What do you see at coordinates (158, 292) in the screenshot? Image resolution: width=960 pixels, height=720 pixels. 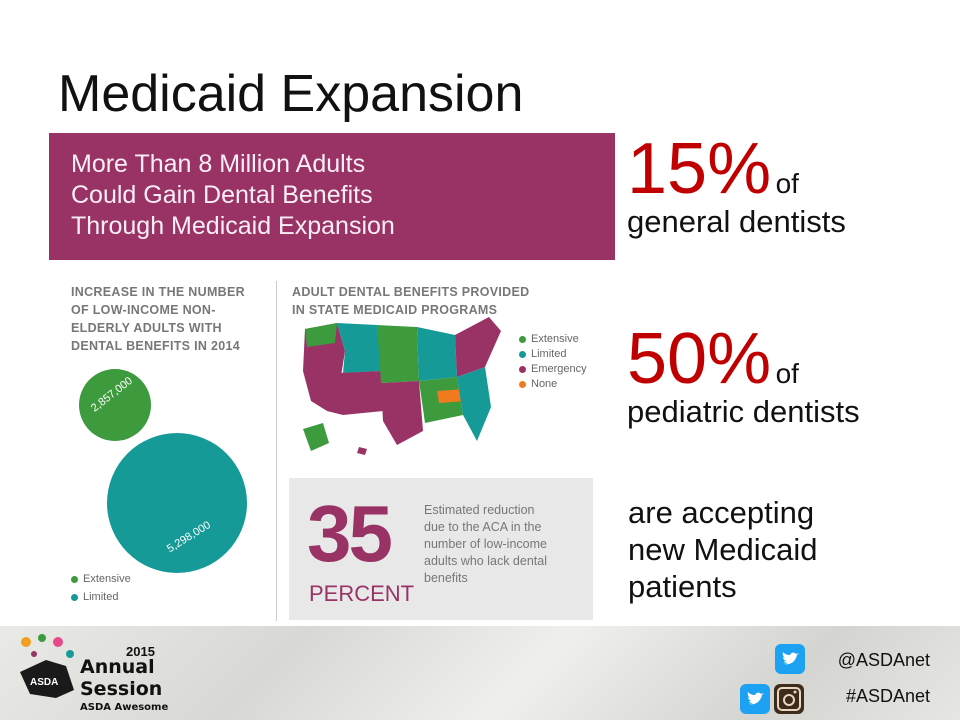 I see `left-heading-line: INCREASE IN THE NUMBER` at bounding box center [158, 292].